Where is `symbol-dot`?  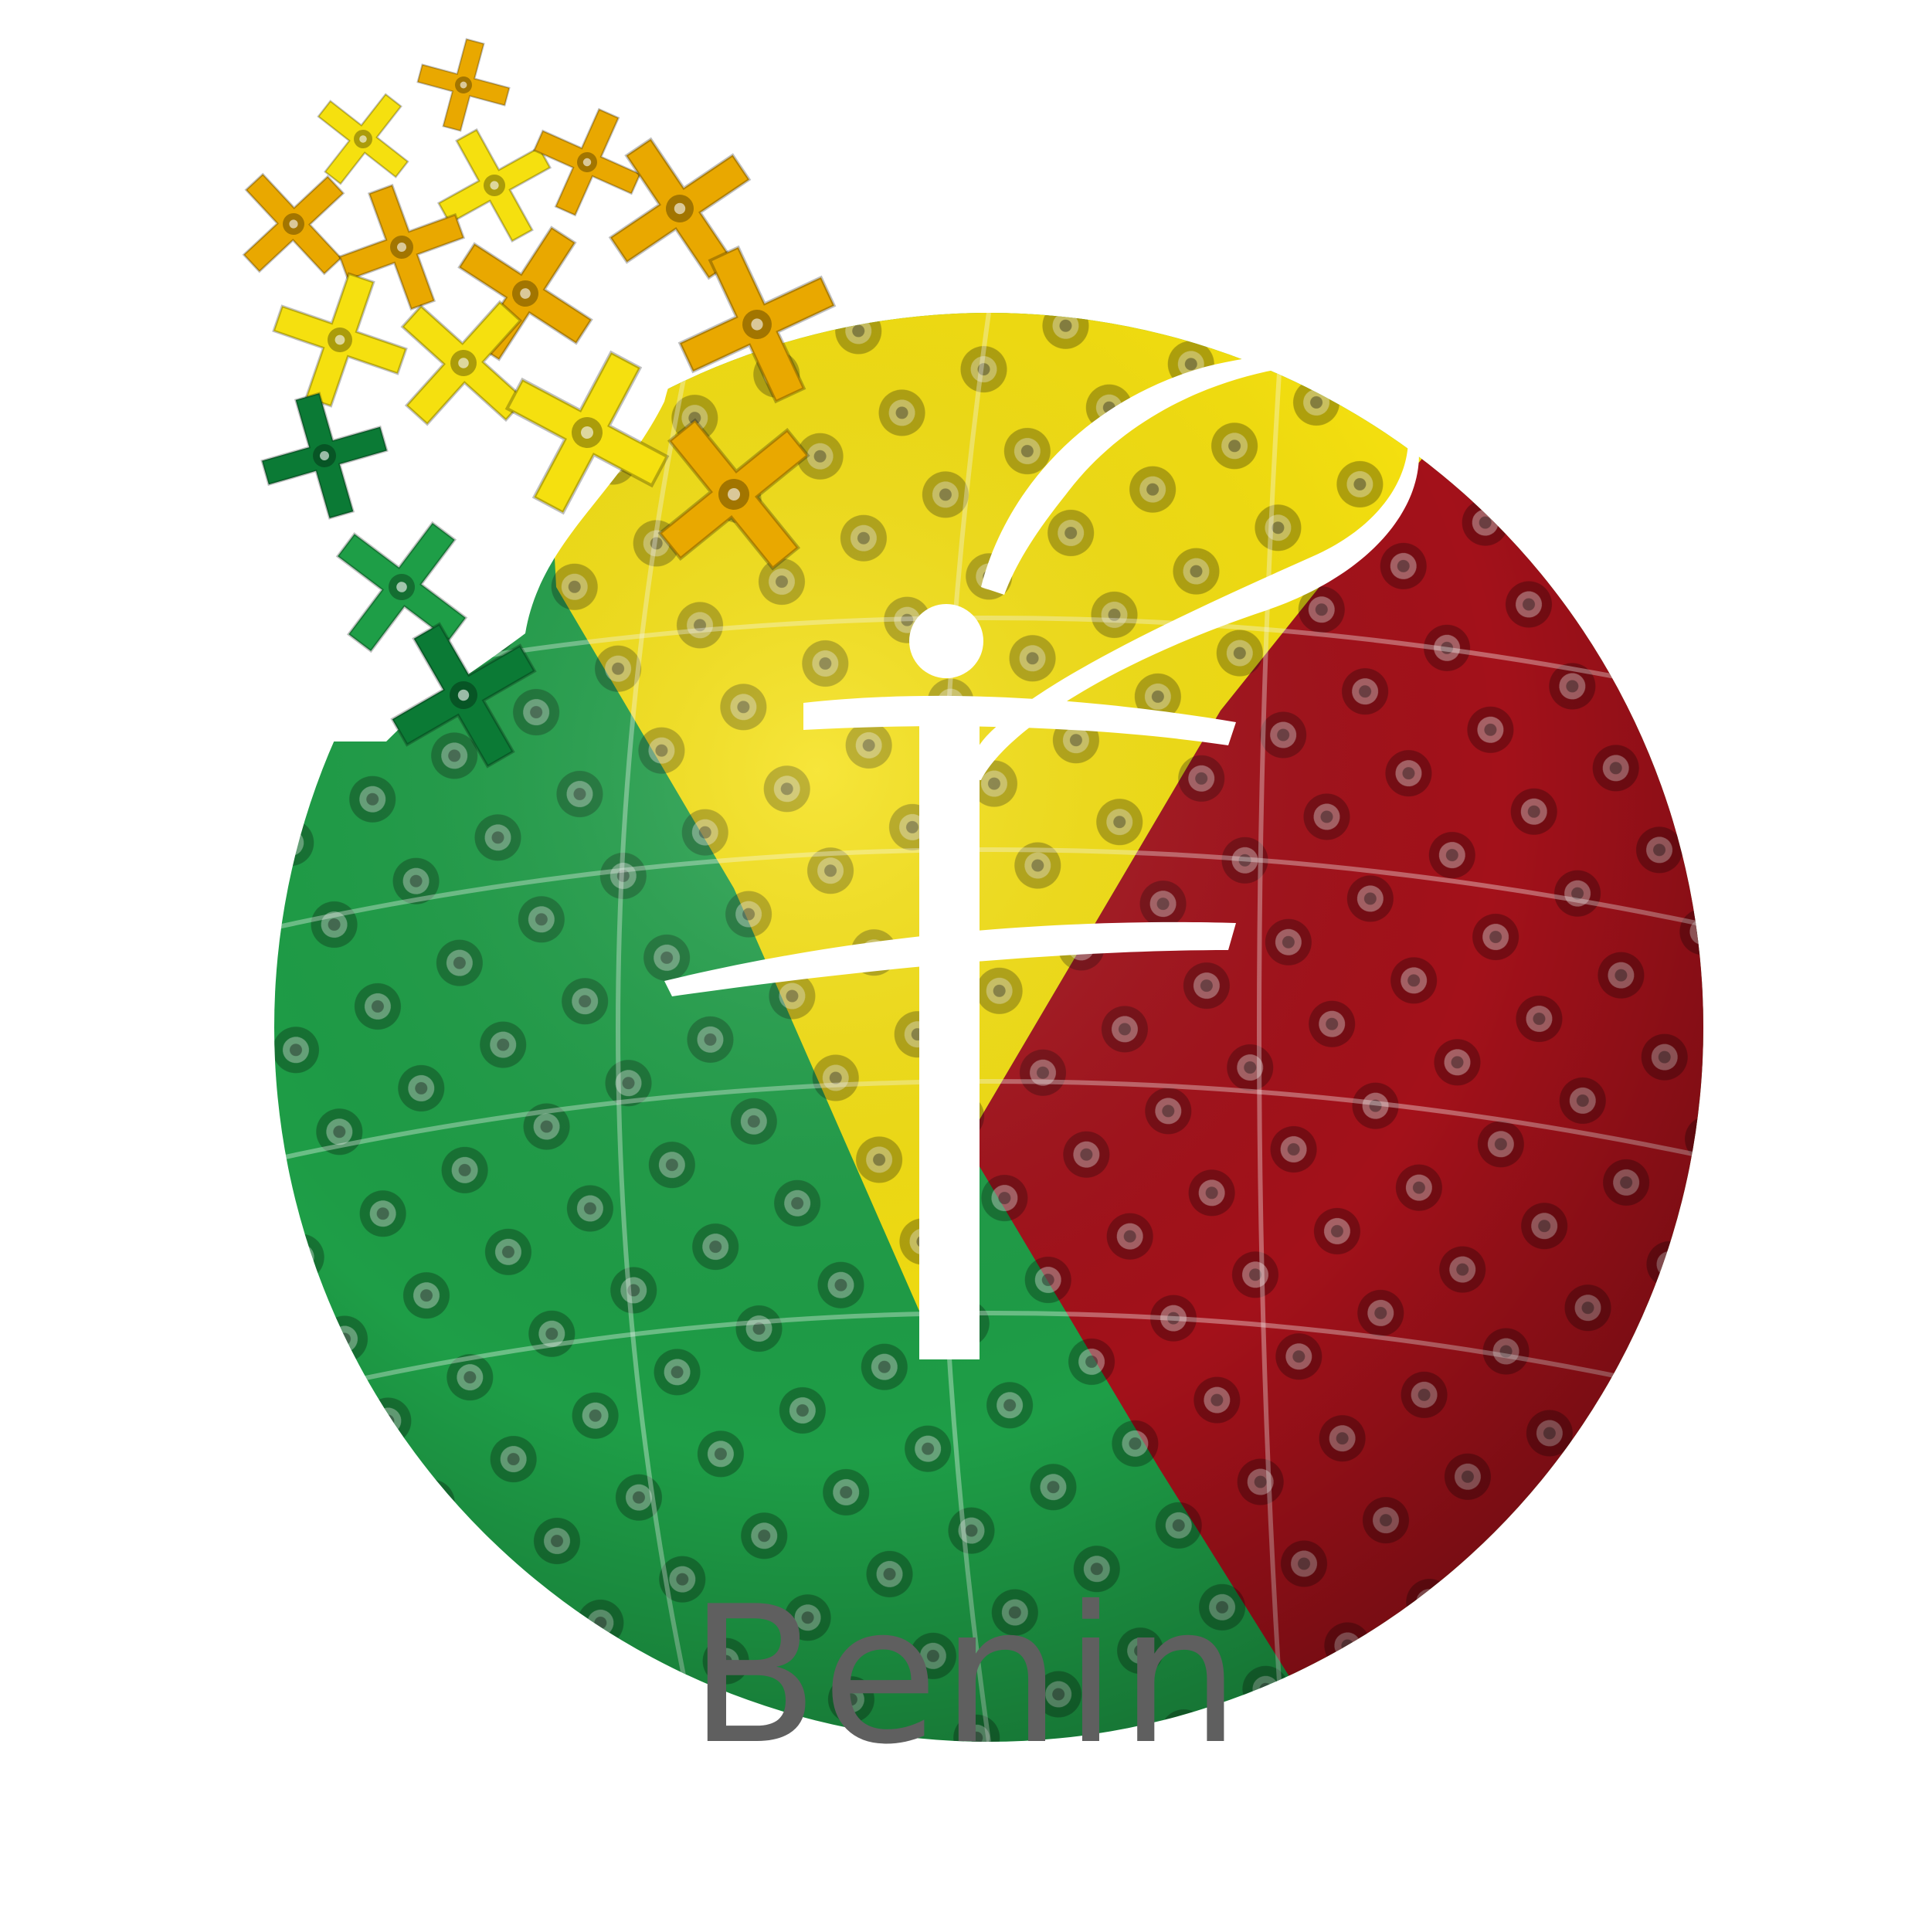 symbol-dot is located at coordinates (946, 641).